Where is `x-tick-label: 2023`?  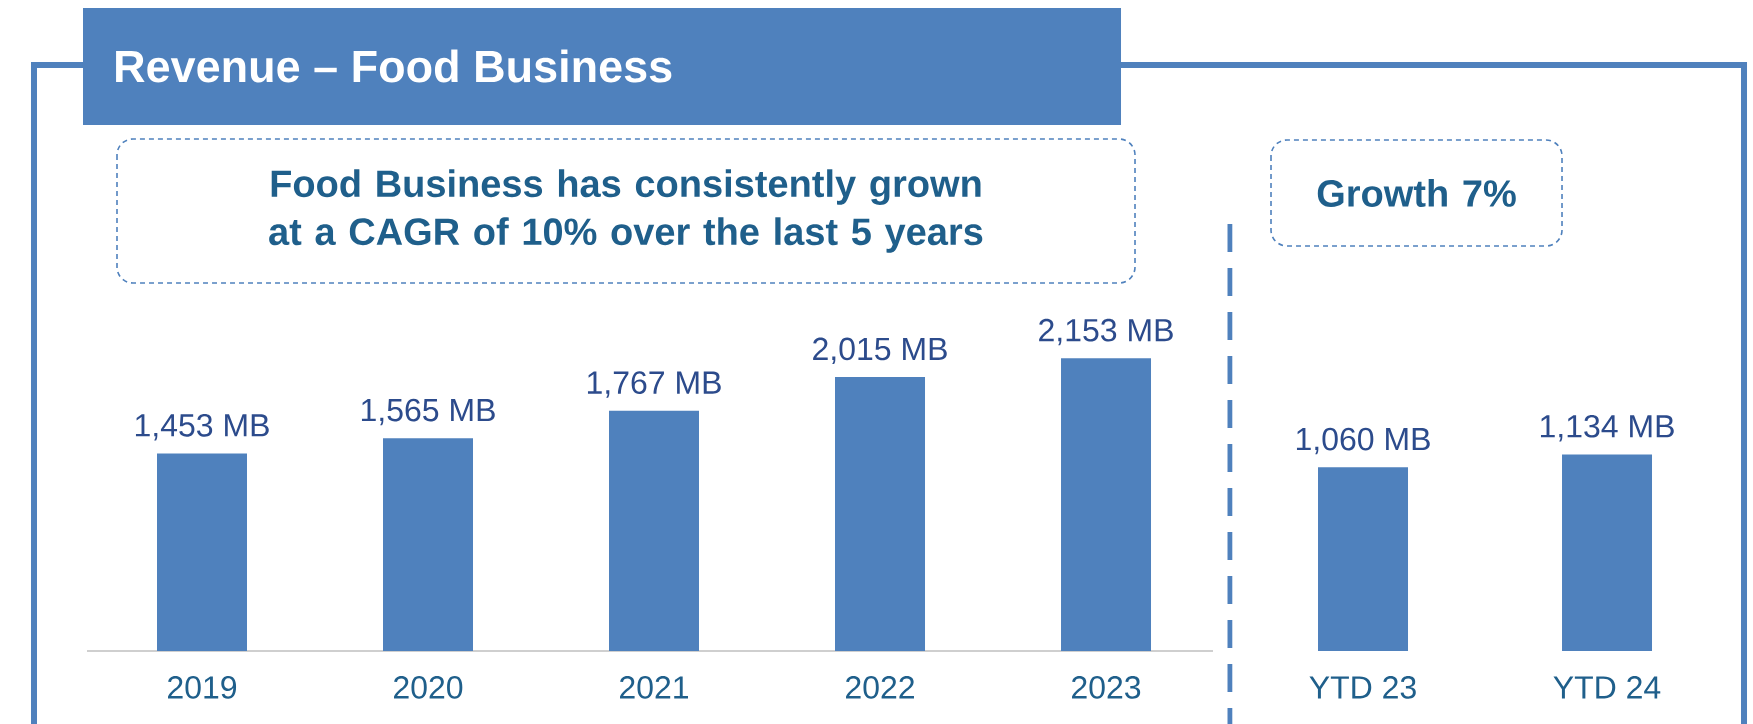 x-tick-label: 2023 is located at coordinates (1106, 687).